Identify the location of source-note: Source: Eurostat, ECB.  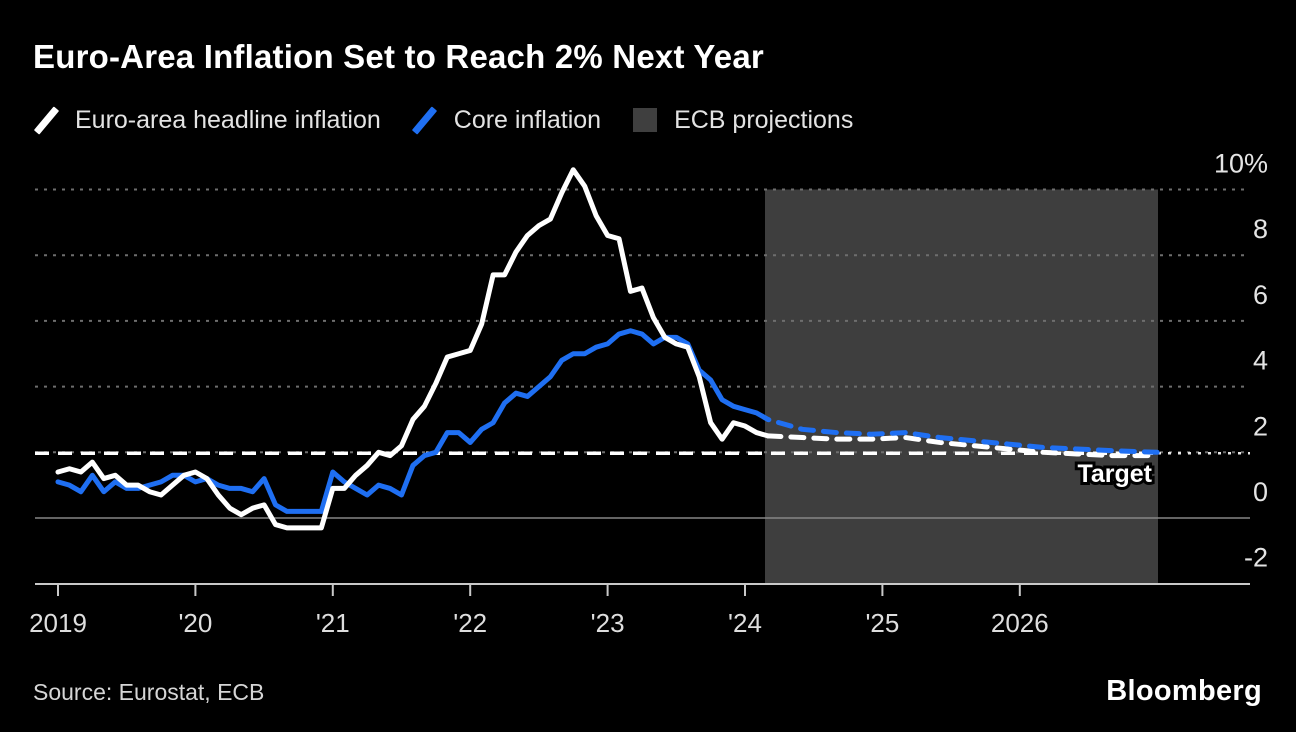
(149, 692).